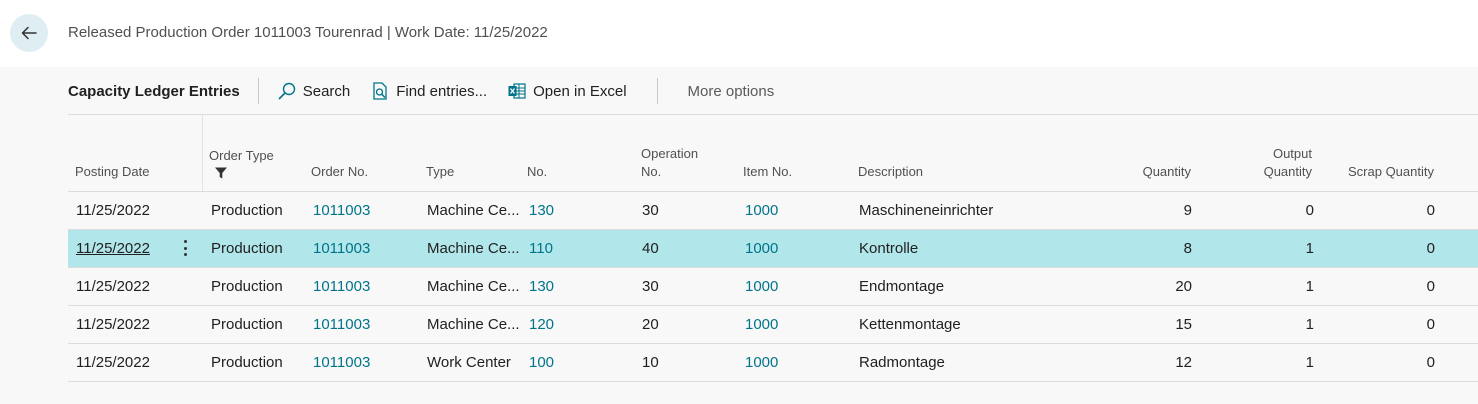 This screenshot has width=1478, height=404. I want to click on row-menu-button, so click(185, 248).